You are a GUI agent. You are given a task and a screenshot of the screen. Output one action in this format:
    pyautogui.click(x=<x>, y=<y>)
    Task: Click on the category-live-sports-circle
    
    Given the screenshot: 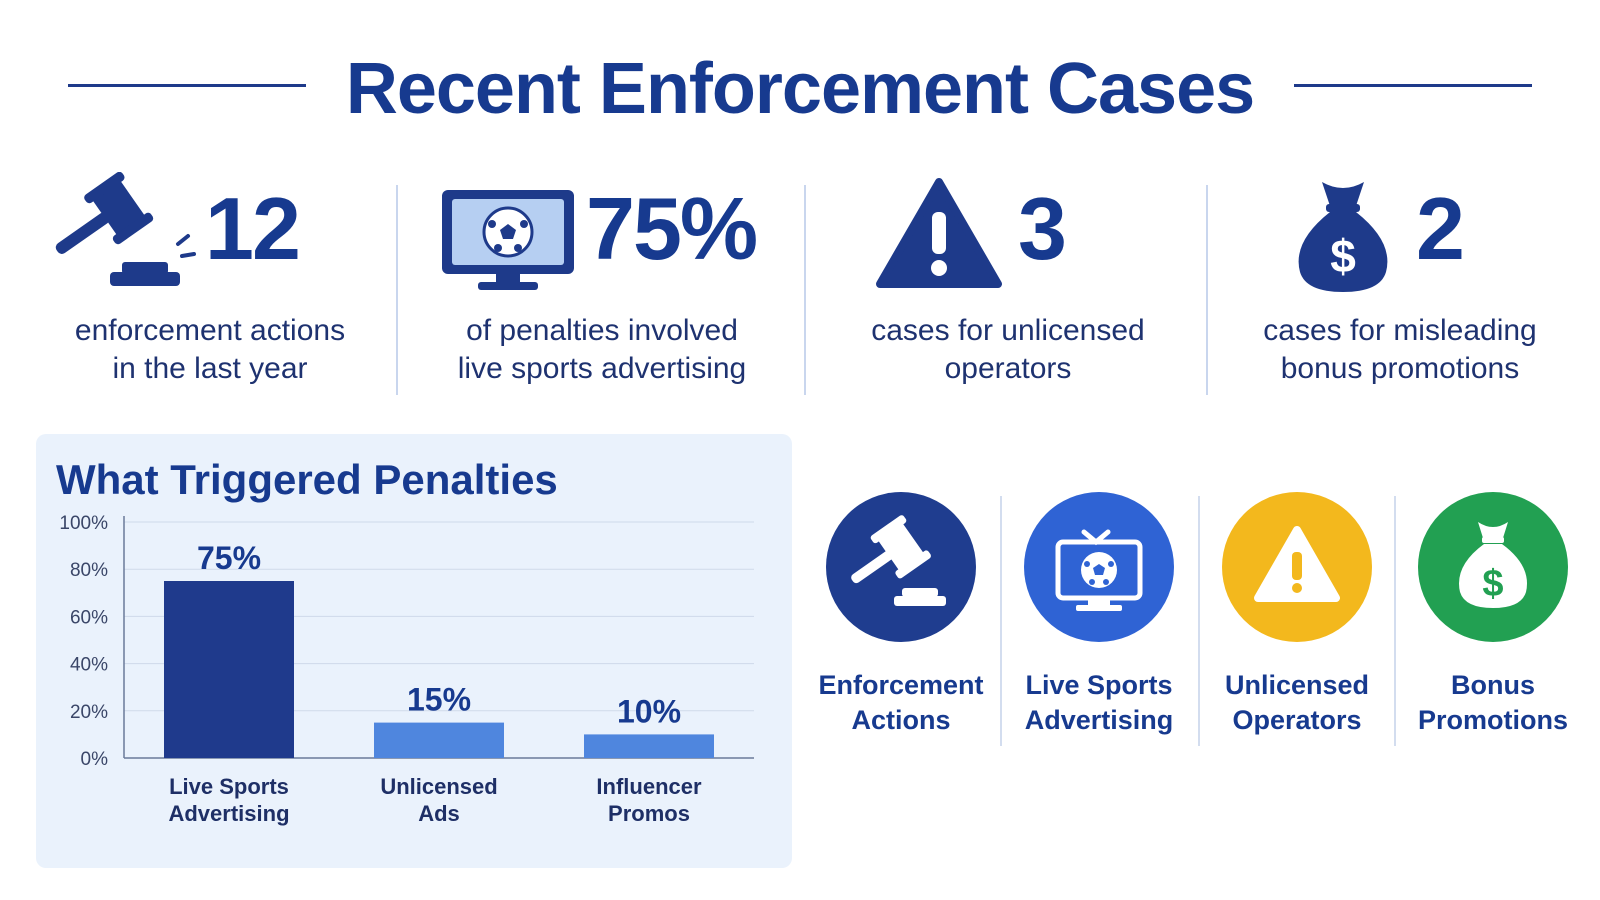 What is the action you would take?
    pyautogui.click(x=1099, y=567)
    